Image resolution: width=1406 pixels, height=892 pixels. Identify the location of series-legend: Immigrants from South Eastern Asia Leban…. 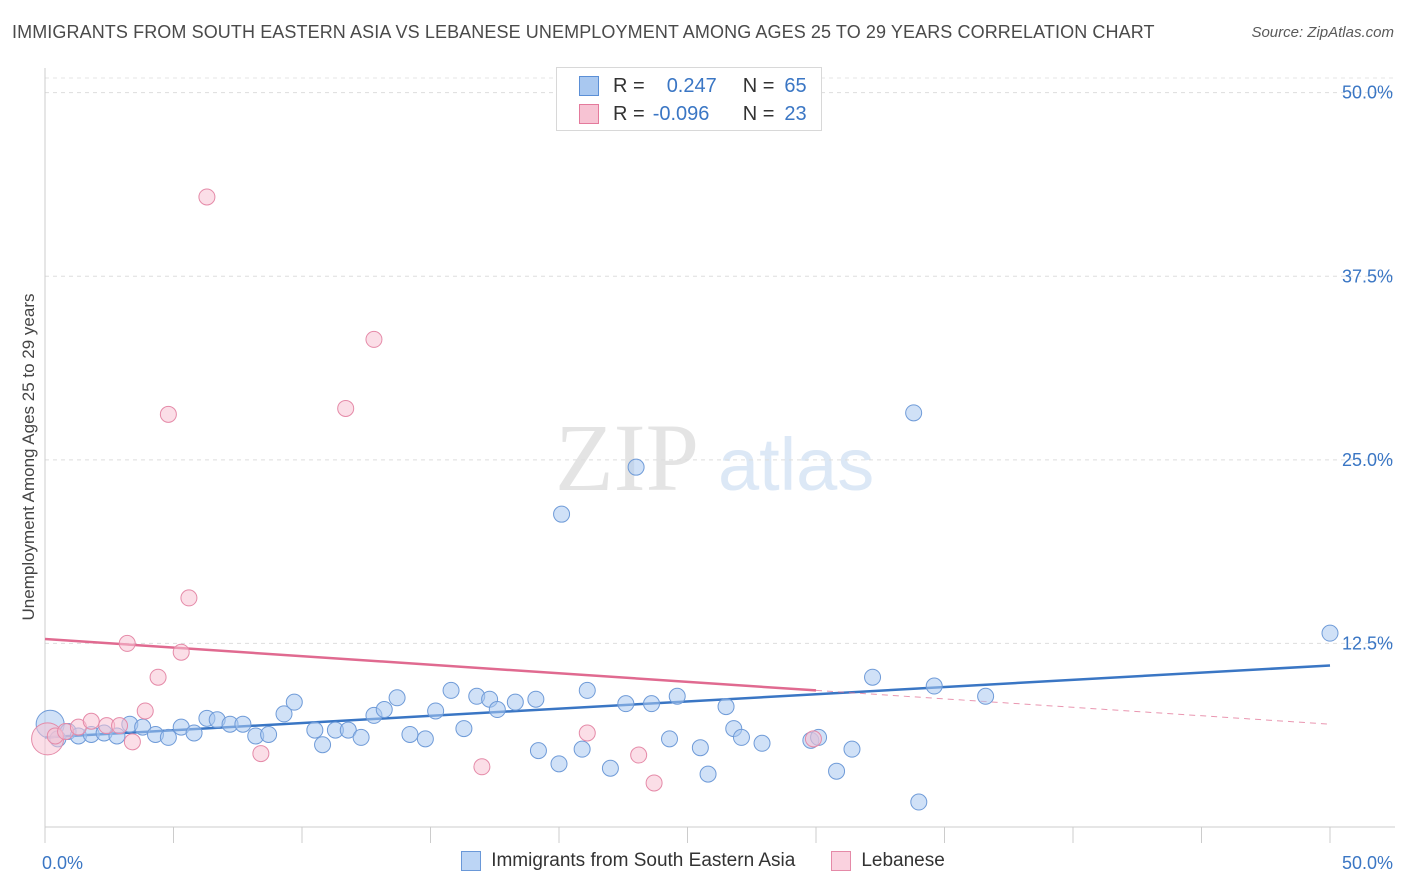
(703, 861).